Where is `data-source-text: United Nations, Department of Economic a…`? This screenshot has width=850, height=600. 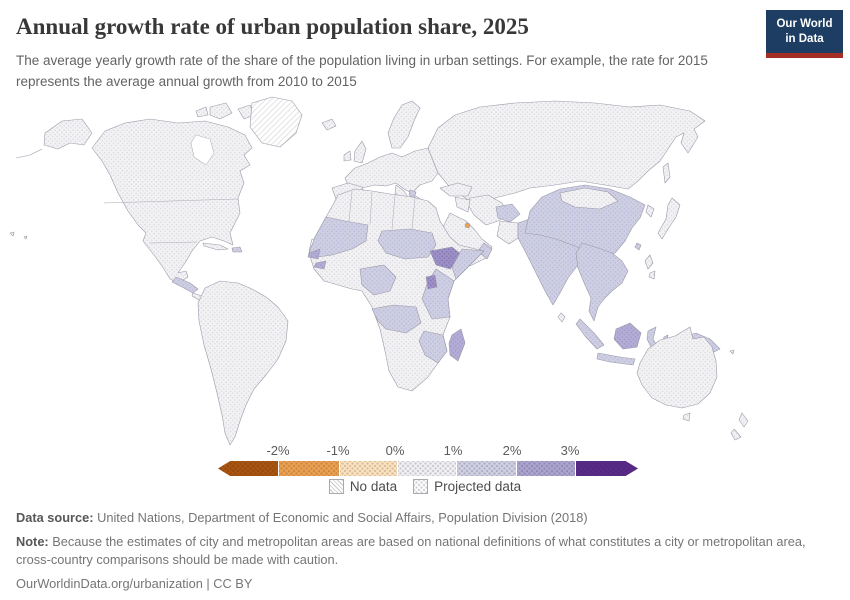
data-source-text: United Nations, Department of Economic a… is located at coordinates (340, 517).